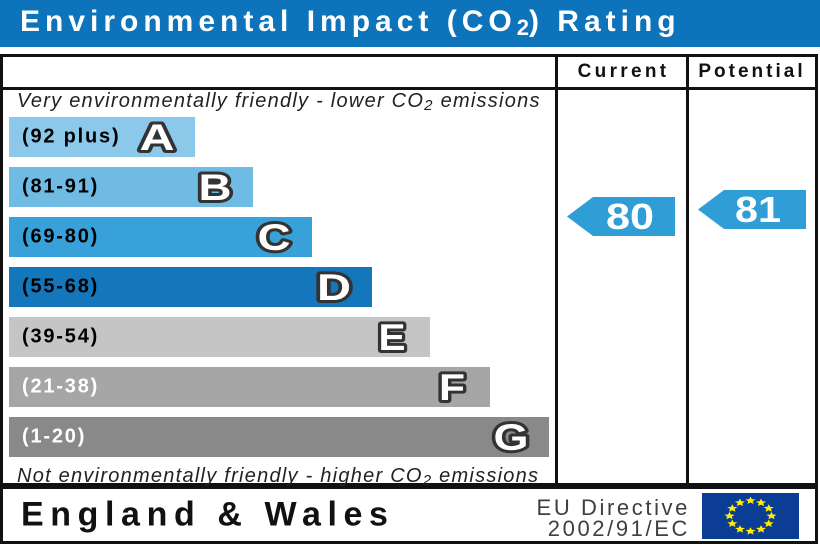 Image resolution: width=820 pixels, height=547 pixels. Describe the element at coordinates (758, 209) in the screenshot. I see `svg-text: 81` at that location.